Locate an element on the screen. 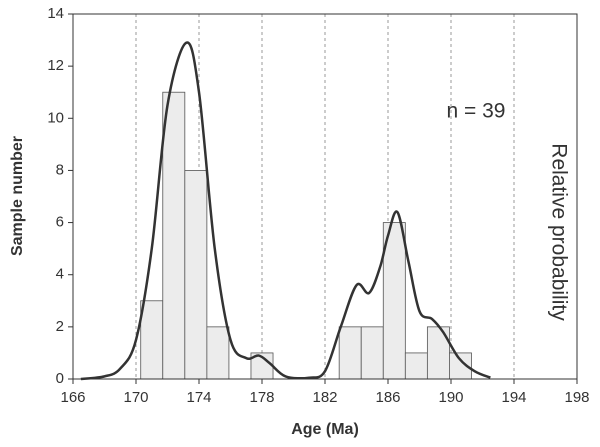  y-tick-label: 12 is located at coordinates (55, 65).